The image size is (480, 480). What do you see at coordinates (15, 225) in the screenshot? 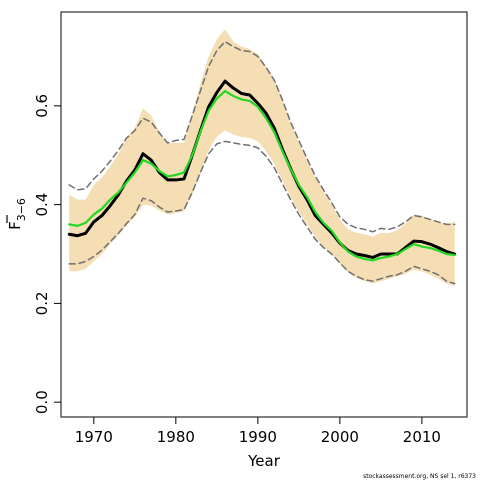
I see `y-axis-title-main: F` at bounding box center [15, 225].